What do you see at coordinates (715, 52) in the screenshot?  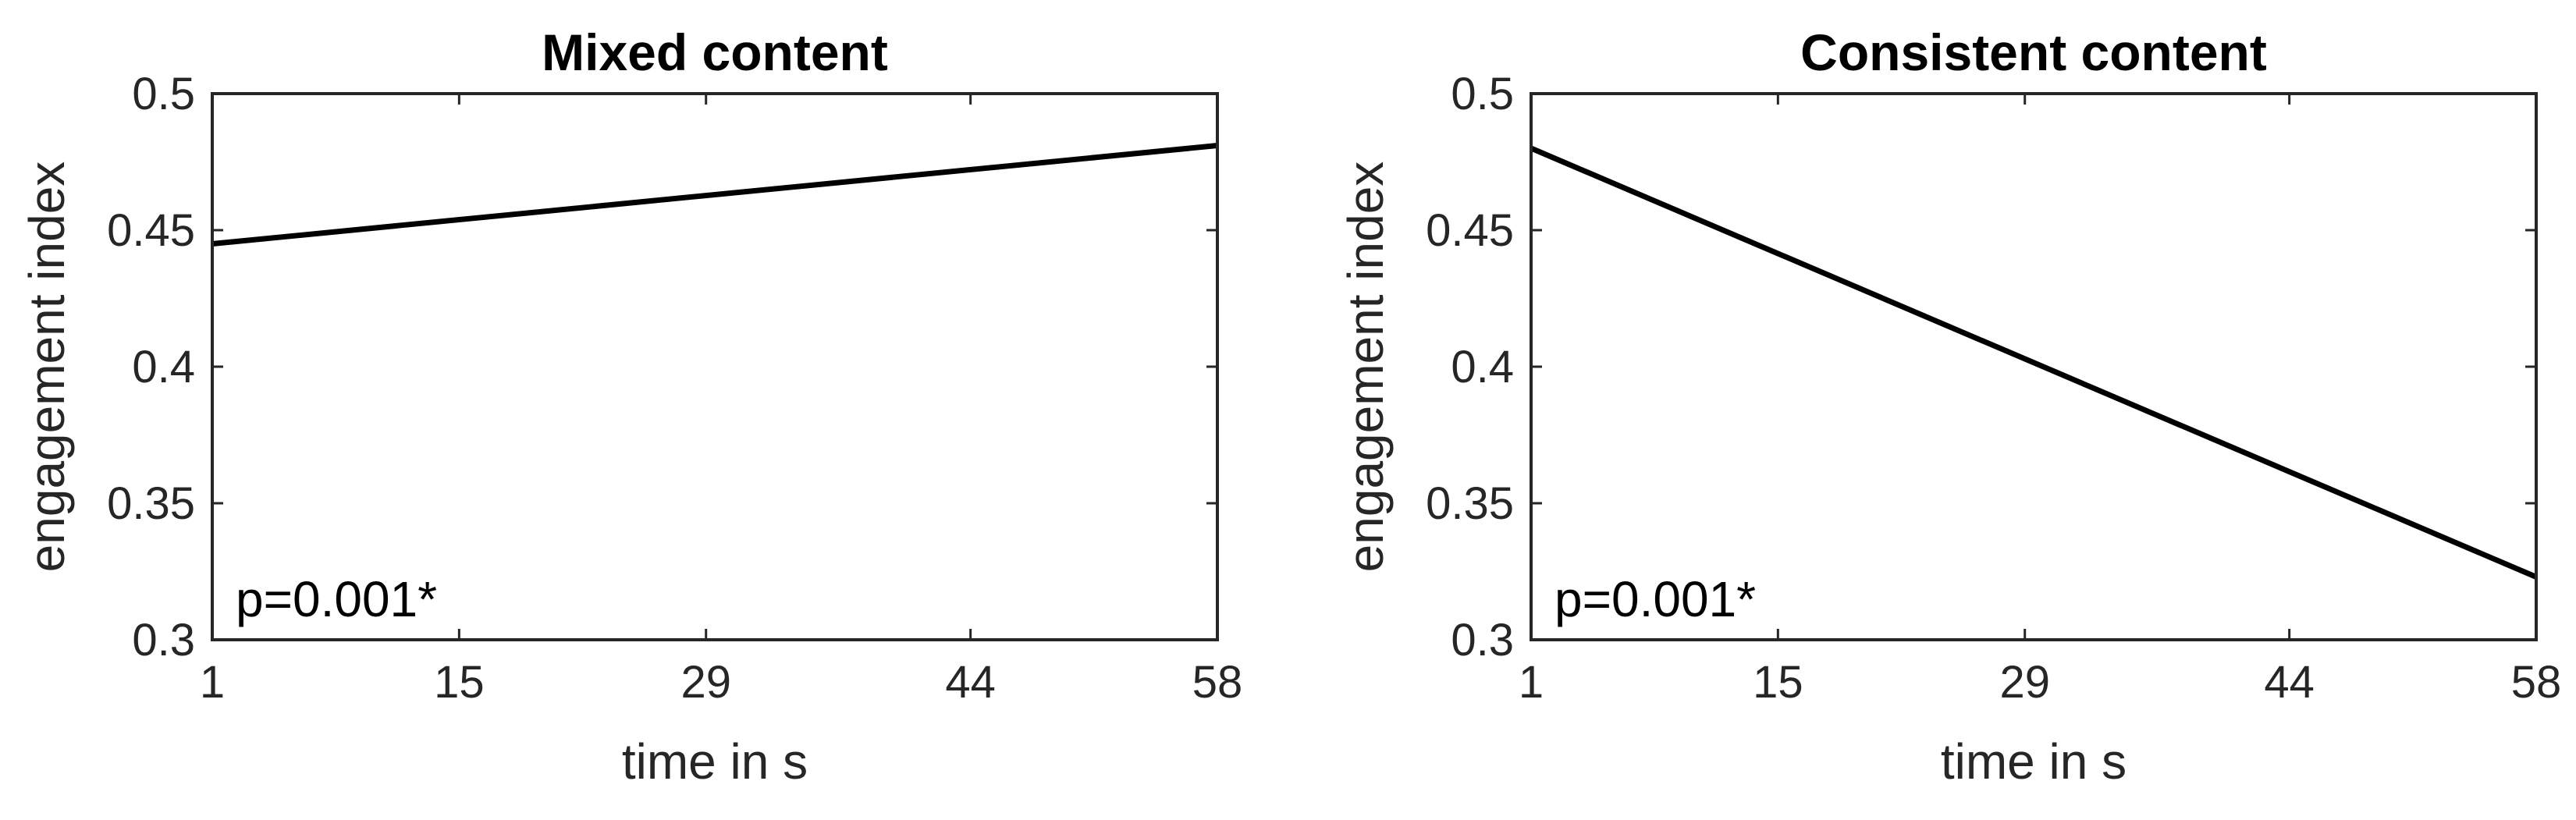 I see `chart-title: Mixed content` at bounding box center [715, 52].